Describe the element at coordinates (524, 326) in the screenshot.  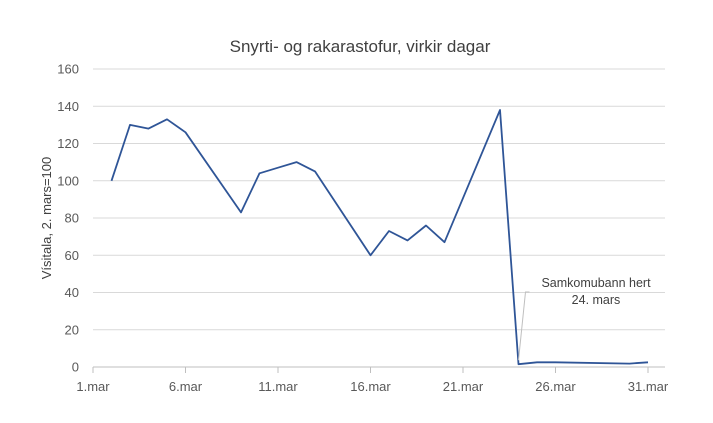
I see `annotation-leader-line` at that location.